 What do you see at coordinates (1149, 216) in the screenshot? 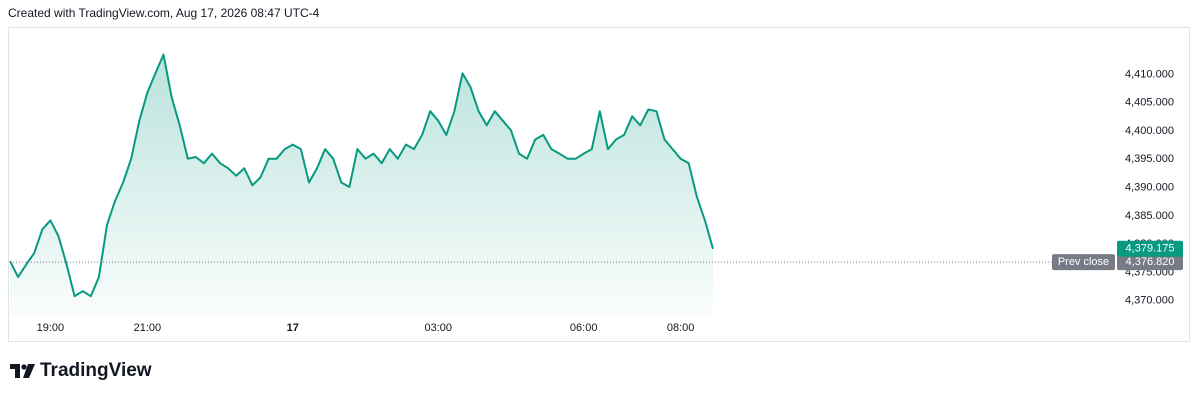
I see `y-tick-label: 4,385.000` at bounding box center [1149, 216].